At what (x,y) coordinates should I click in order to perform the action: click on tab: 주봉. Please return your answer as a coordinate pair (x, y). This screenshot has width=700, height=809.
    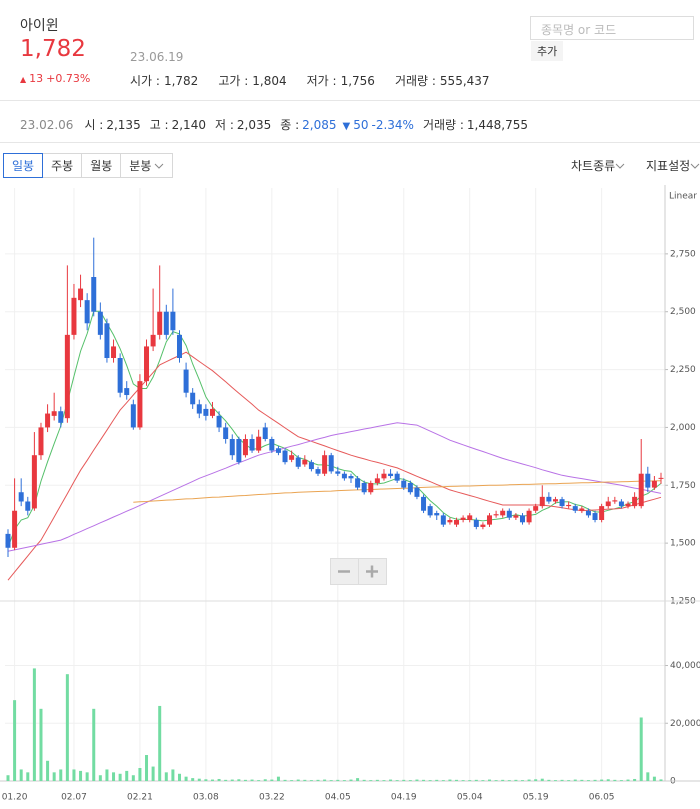
    Looking at the image, I should click on (62, 165).